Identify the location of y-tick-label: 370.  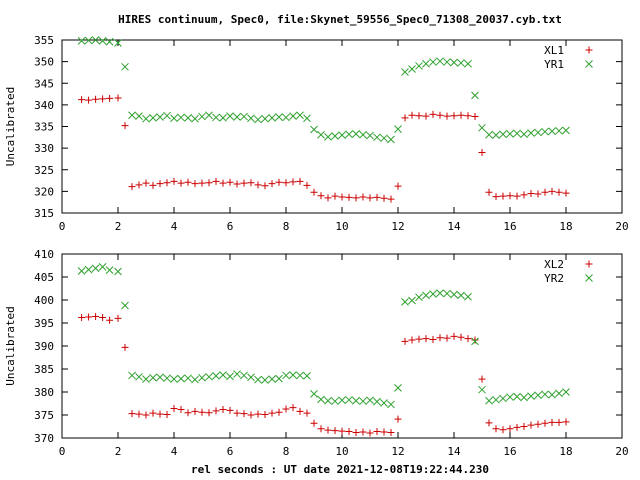
(44, 438).